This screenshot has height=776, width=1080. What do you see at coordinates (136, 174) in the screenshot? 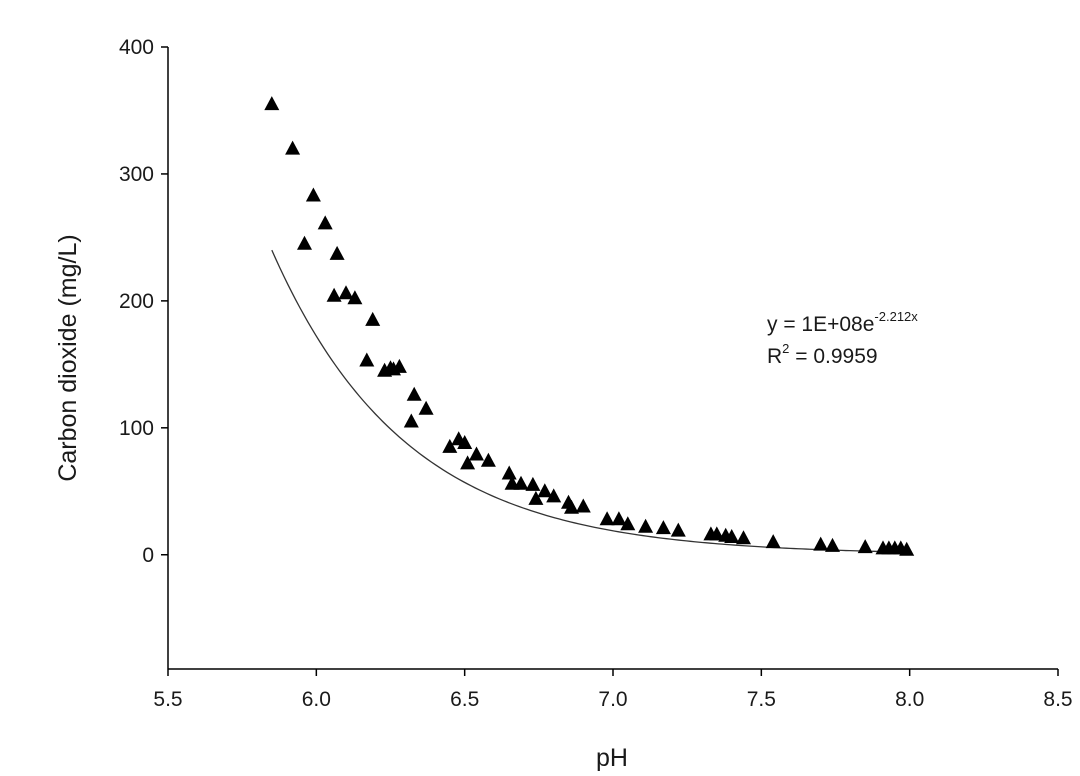
I see `y-tick-label: 300` at bounding box center [136, 174].